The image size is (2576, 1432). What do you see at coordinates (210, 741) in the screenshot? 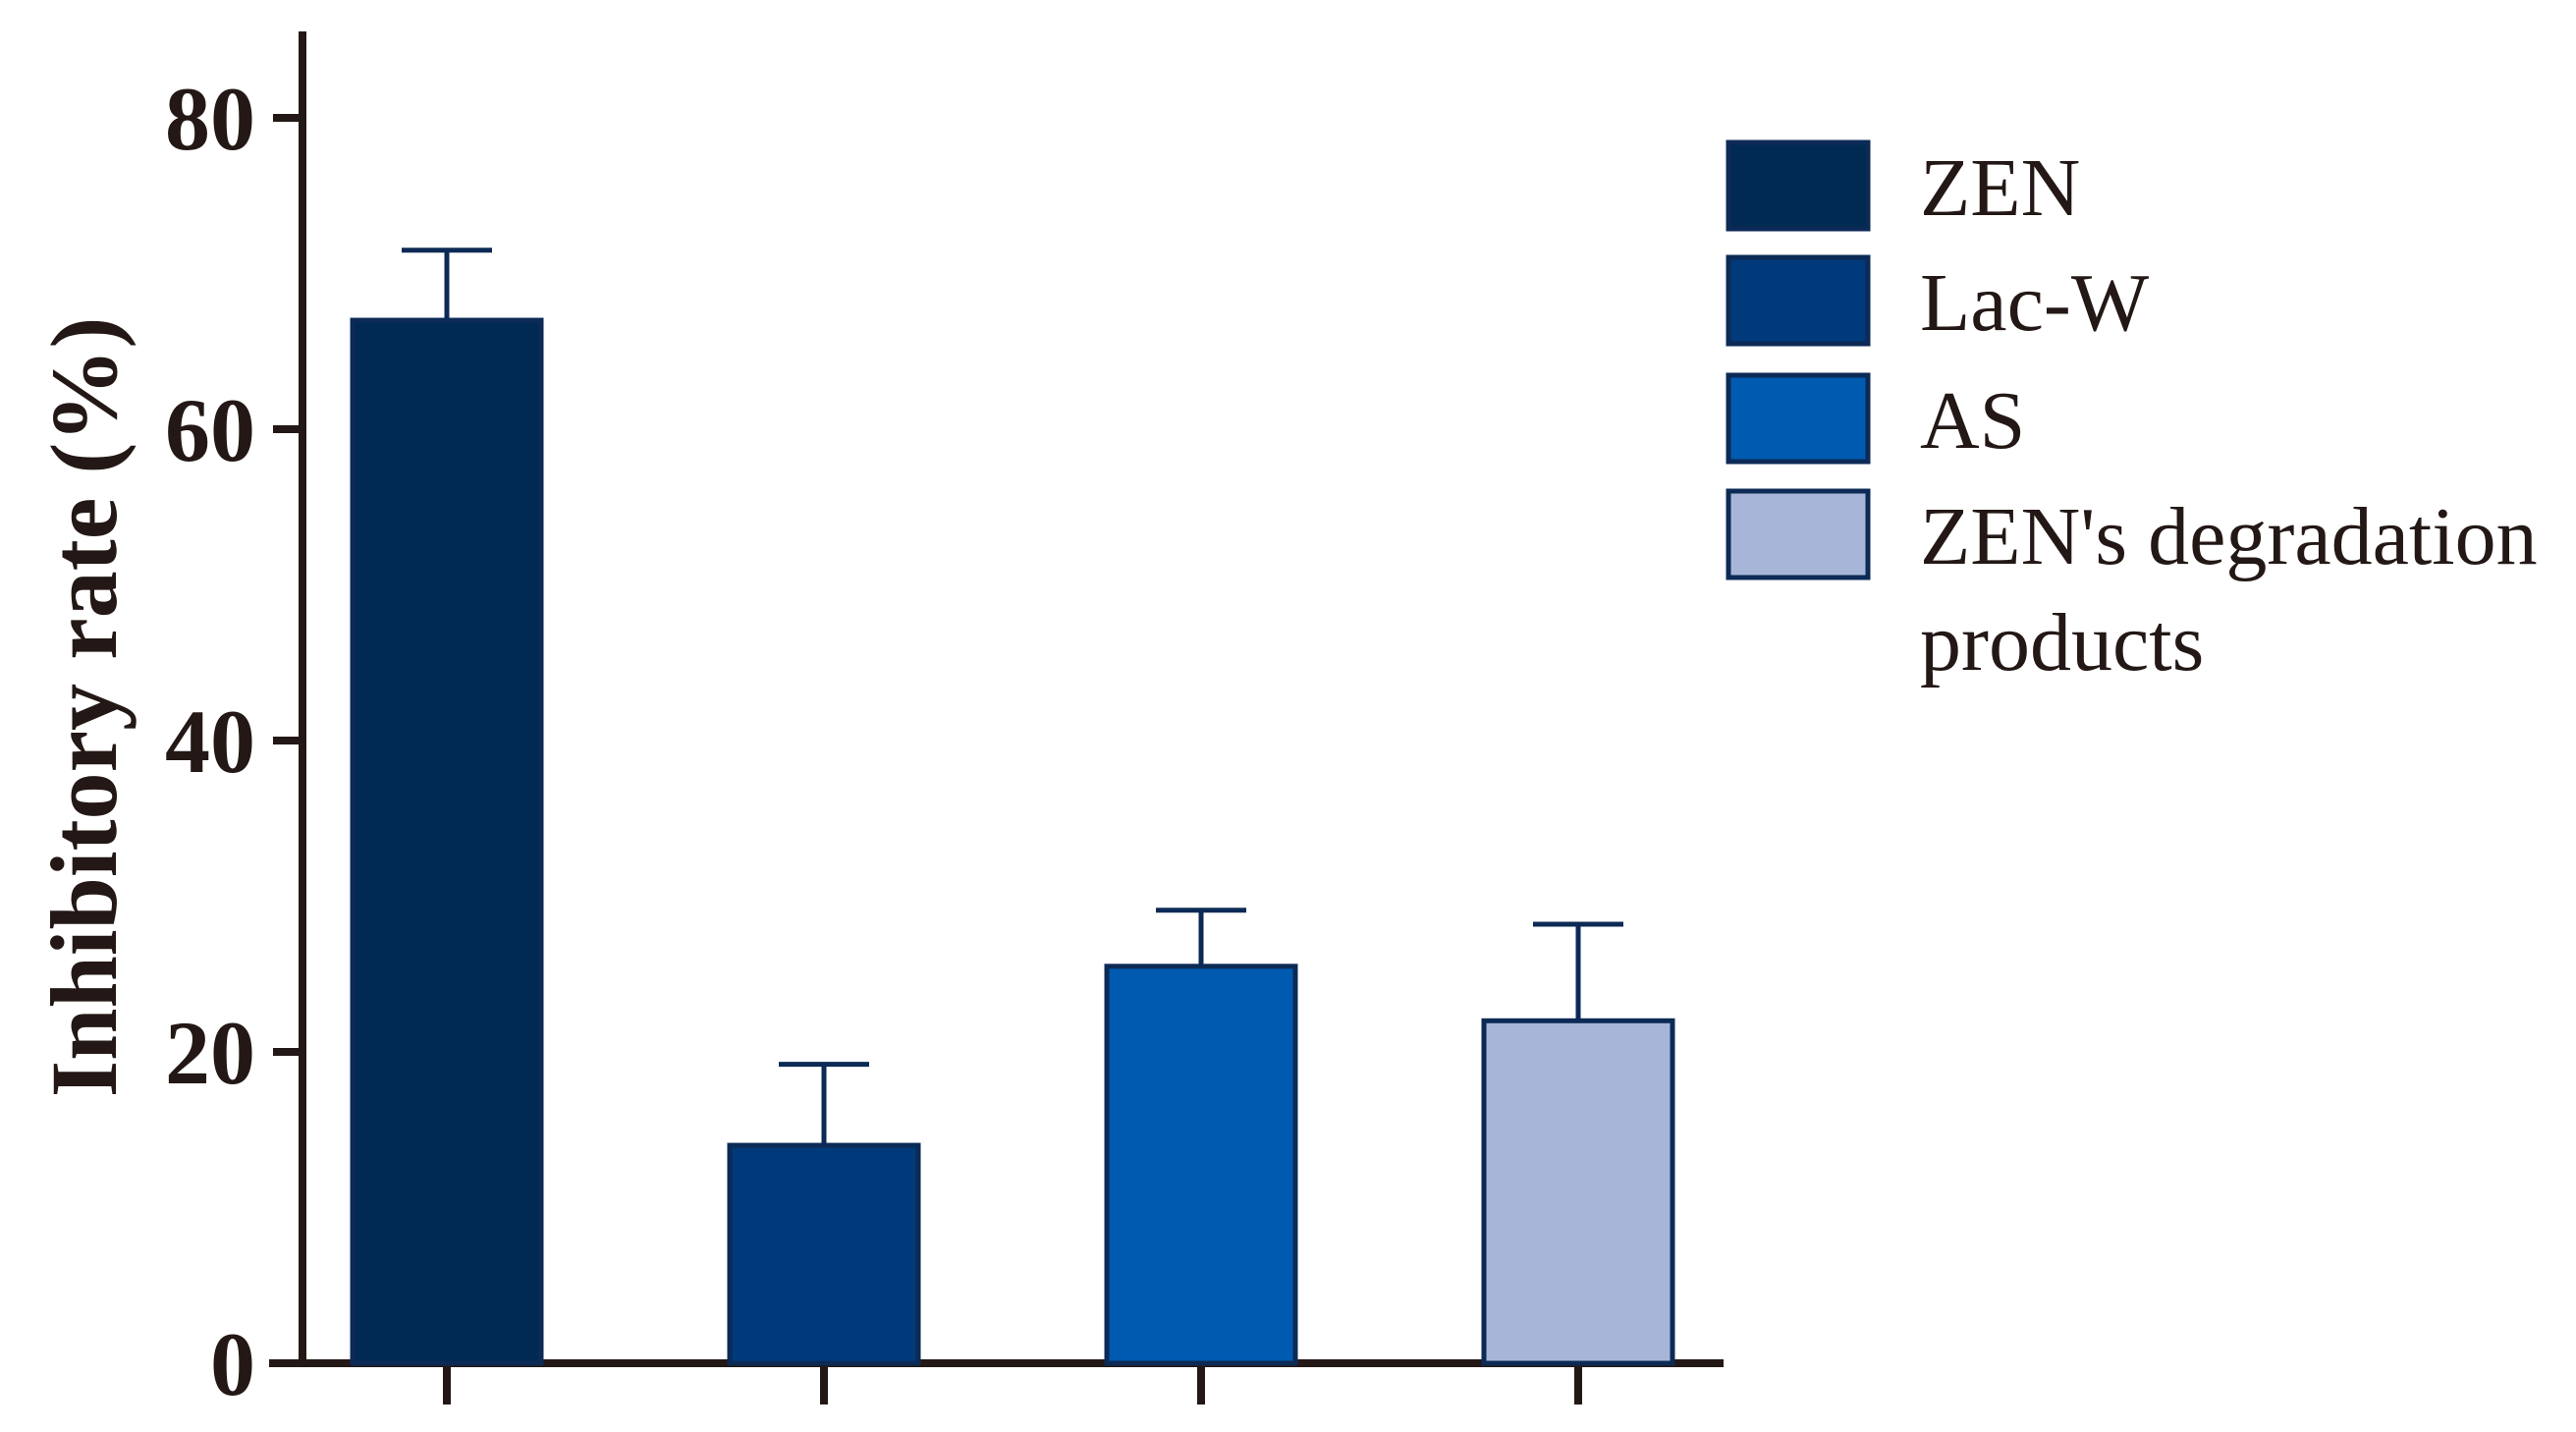
I see `y-tick-label: 40` at bounding box center [210, 741].